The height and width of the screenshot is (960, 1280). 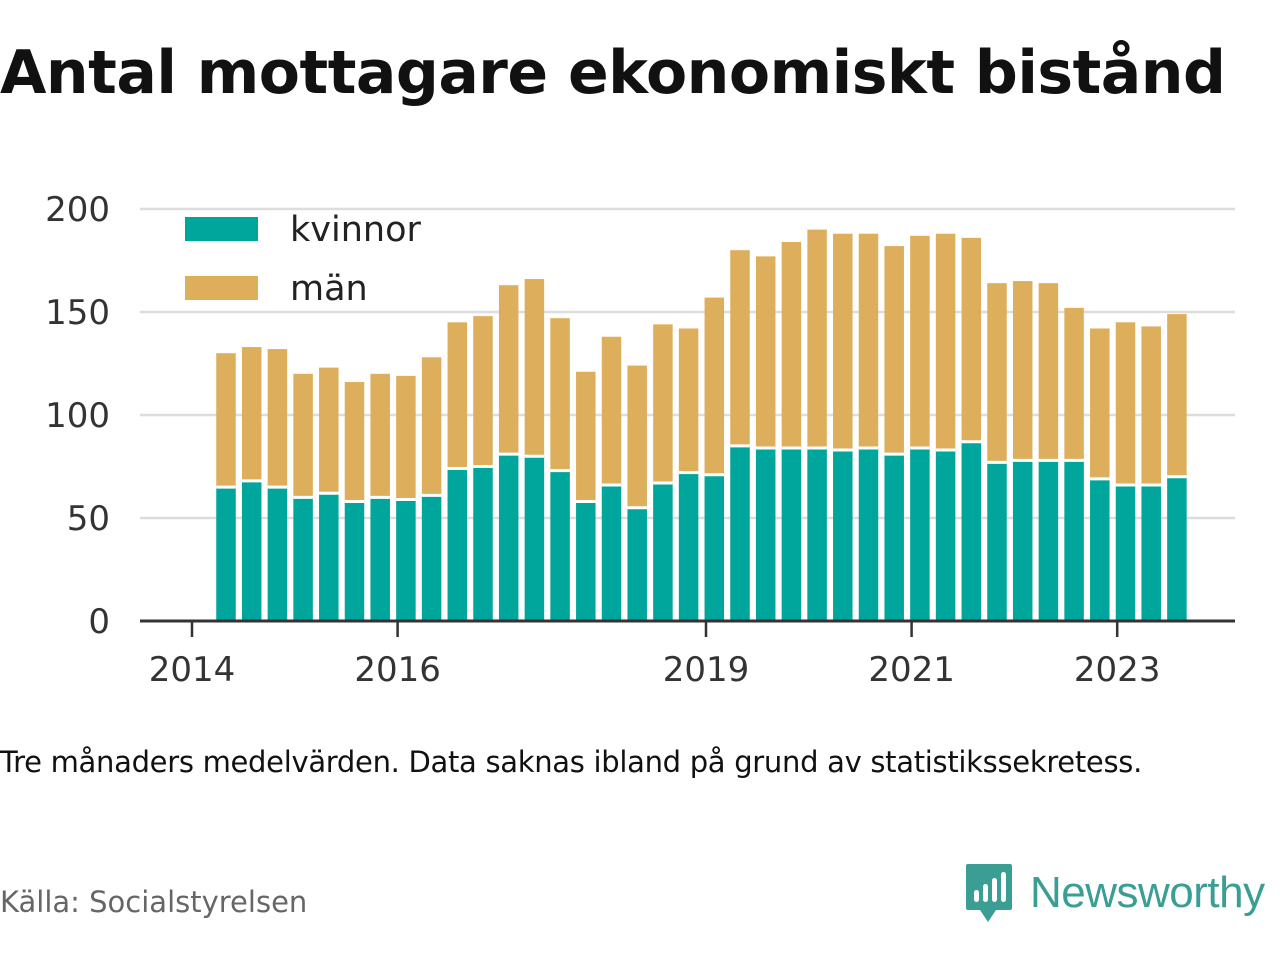 I want to click on newsworthy-logo-icon, so click(x=989, y=893).